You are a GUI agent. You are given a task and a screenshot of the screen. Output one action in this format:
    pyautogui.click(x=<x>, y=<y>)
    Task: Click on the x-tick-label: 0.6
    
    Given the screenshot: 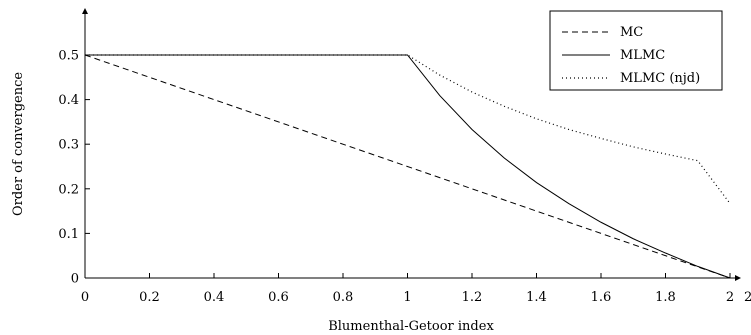 What is the action you would take?
    pyautogui.click(x=278, y=297)
    